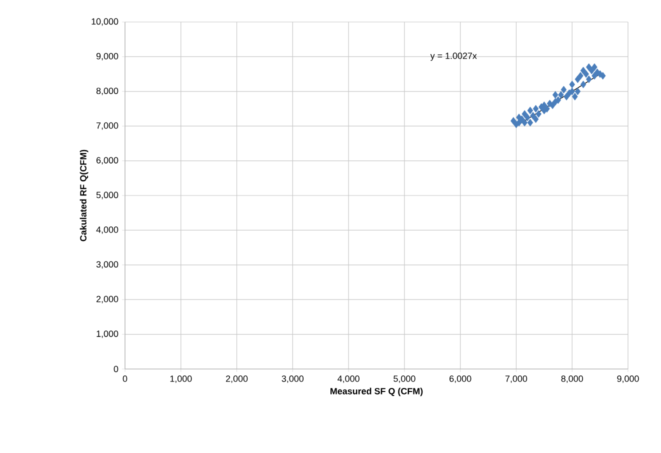 This screenshot has height=453, width=661. What do you see at coordinates (107, 160) in the screenshot?
I see `y-tick-label: 6,000` at bounding box center [107, 160].